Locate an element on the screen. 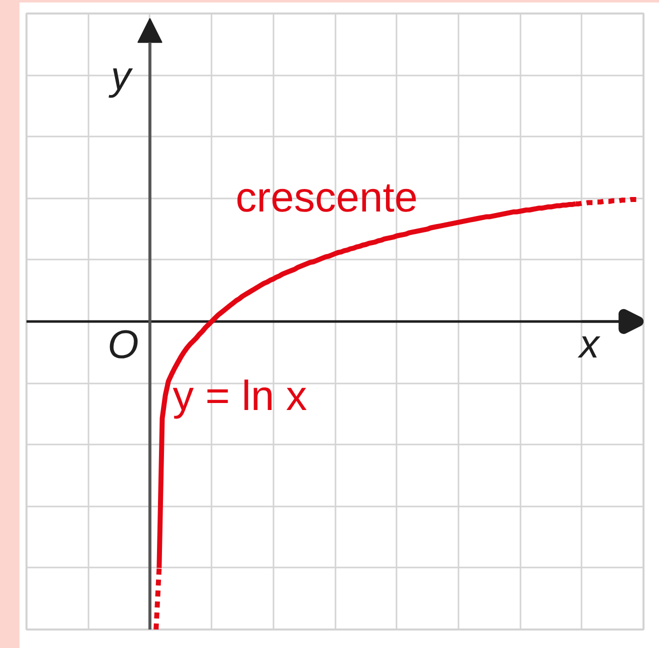  y-axis-title: y is located at coordinates (121, 76).